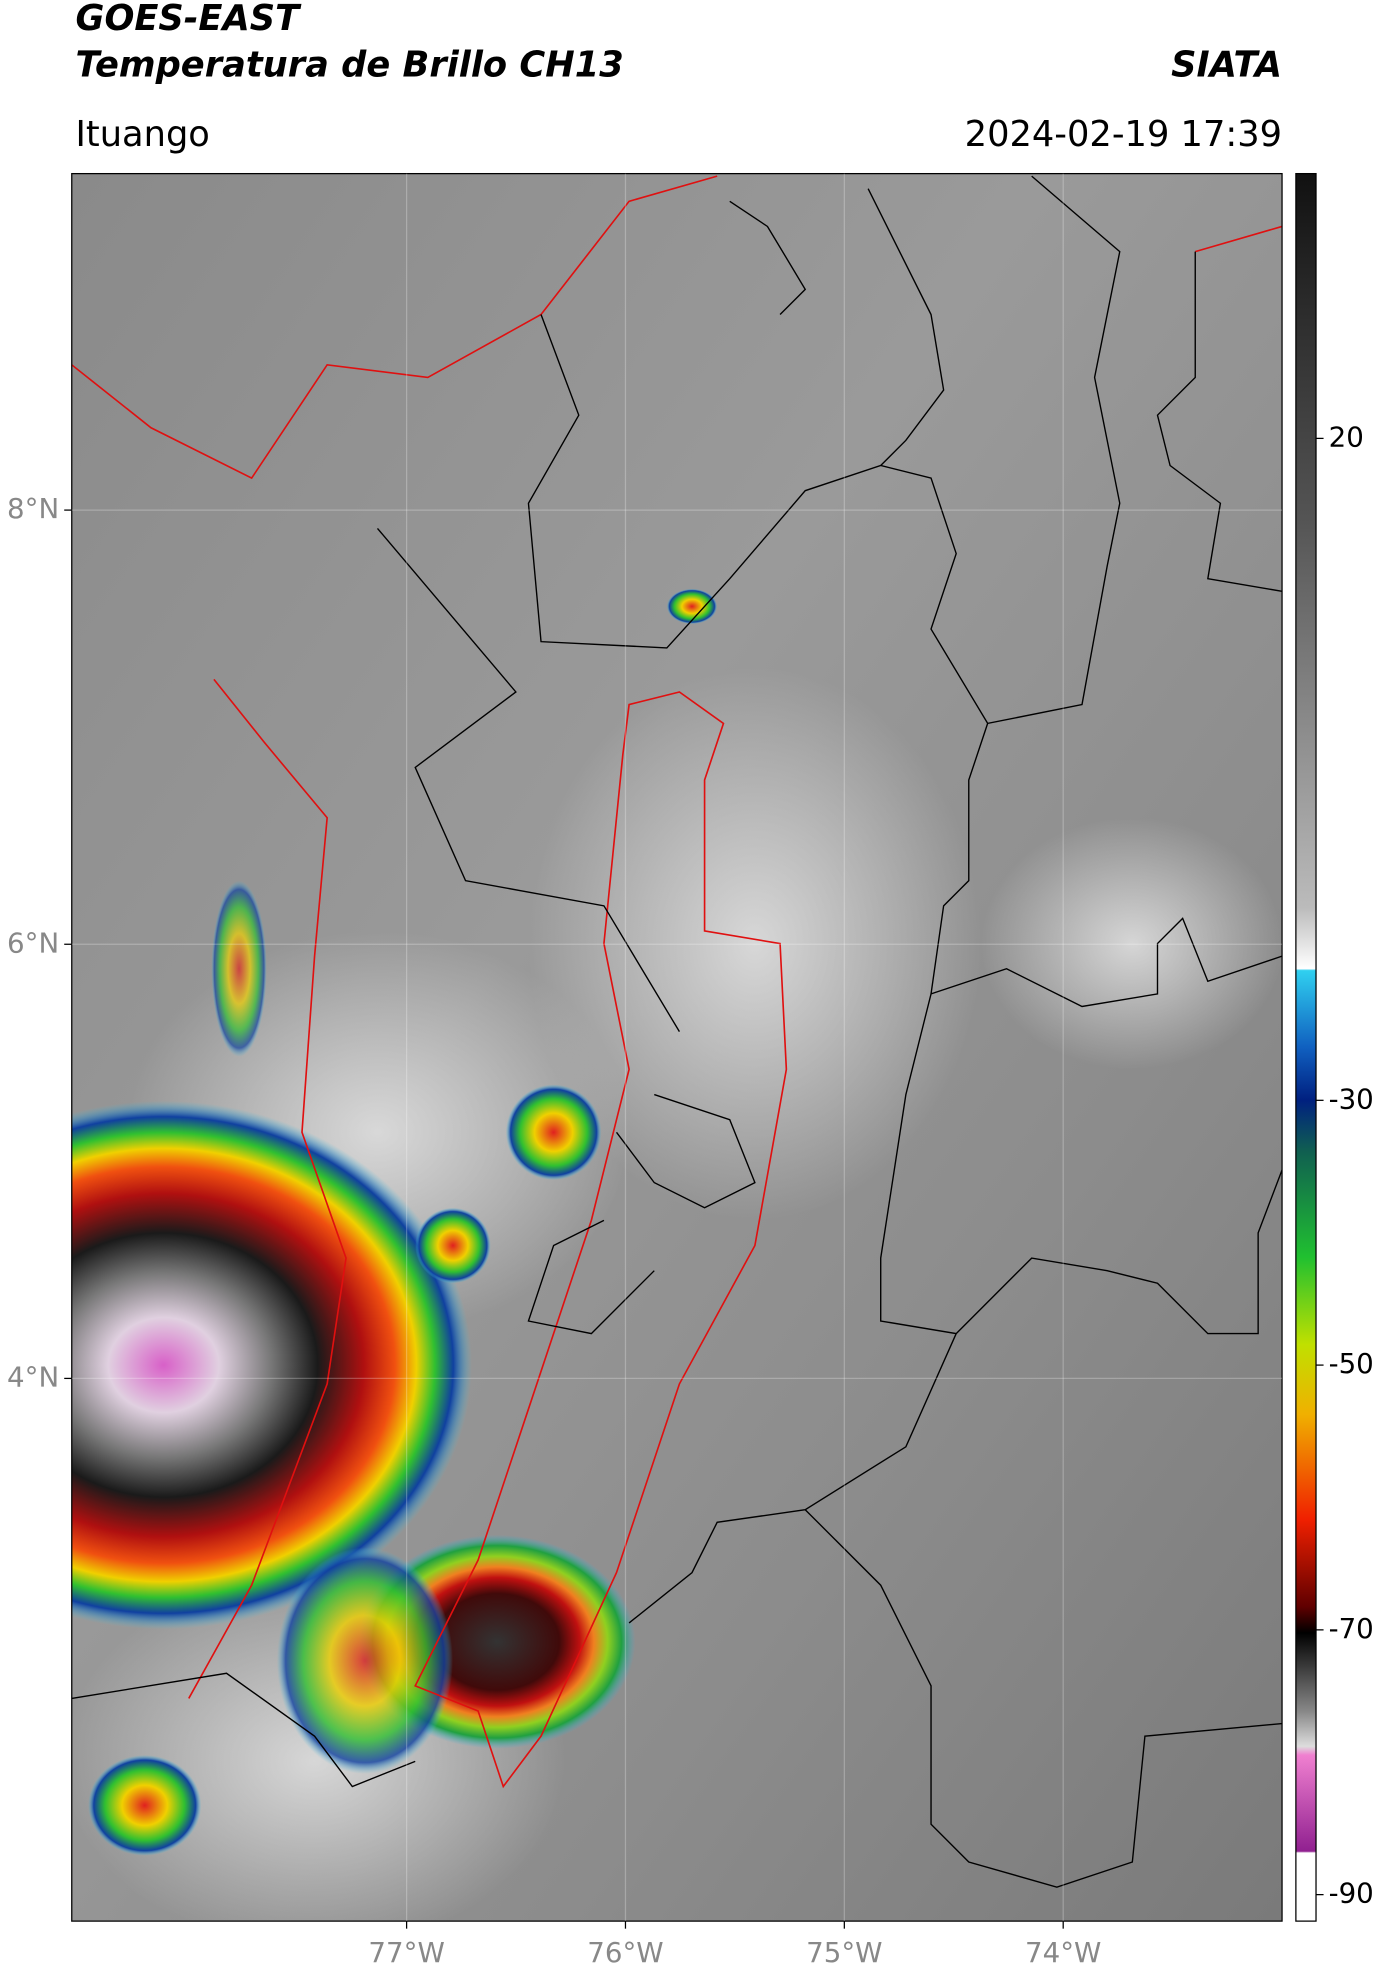 This screenshot has height=1985, width=1384. What do you see at coordinates (143, 134) in the screenshot?
I see `location: Ituango` at bounding box center [143, 134].